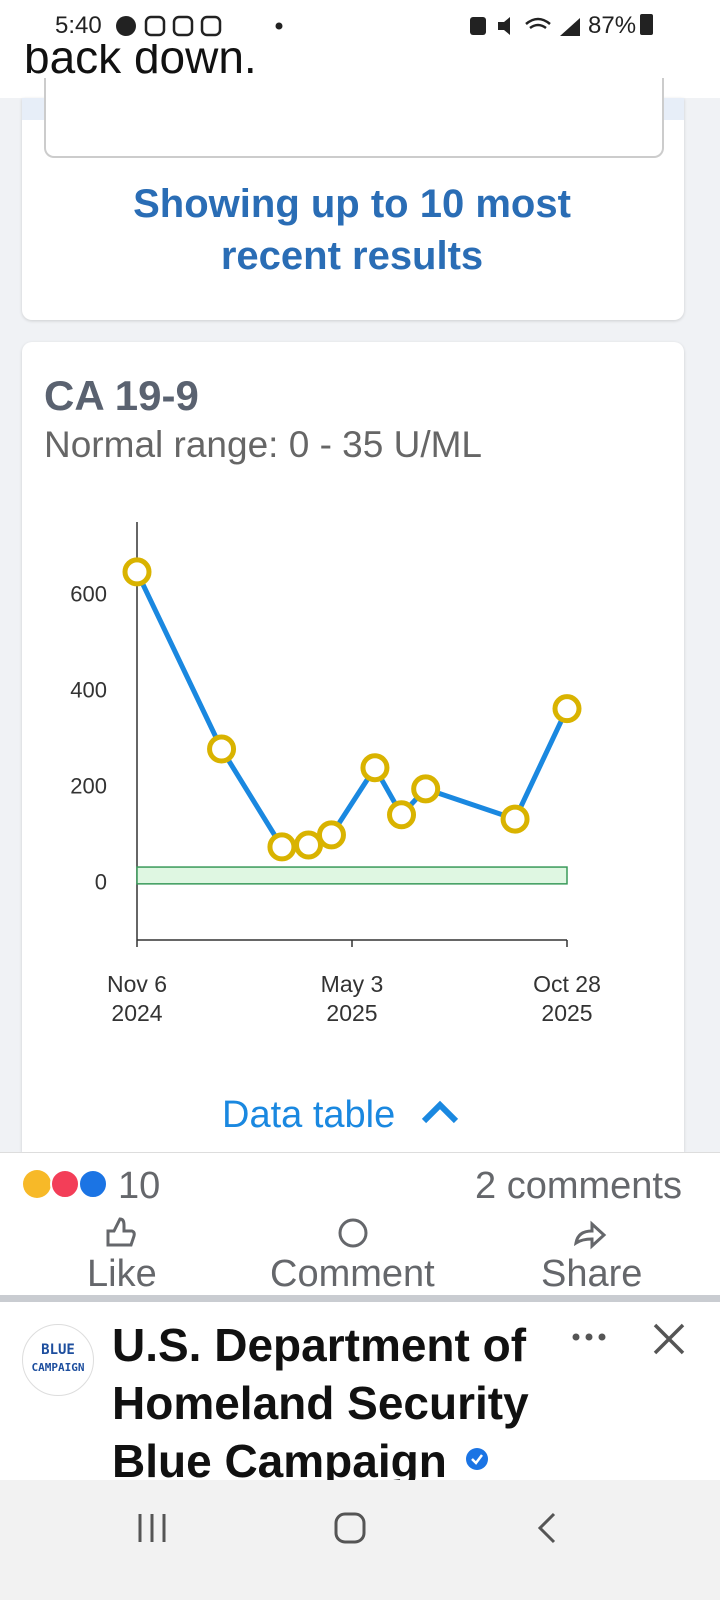  I want to click on comment-button: Comment, so click(352, 1274).